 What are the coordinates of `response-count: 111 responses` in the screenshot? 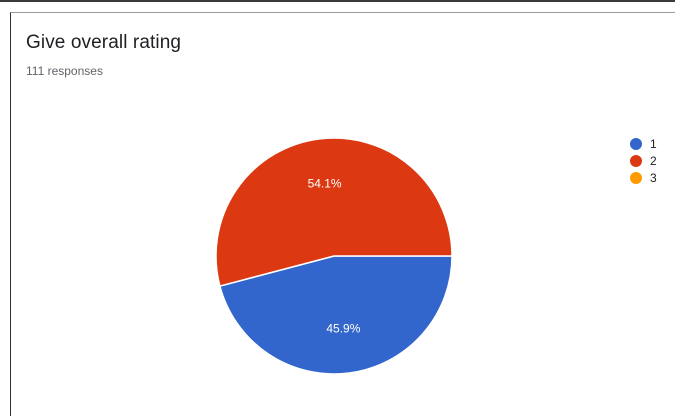 It's located at (64, 71).